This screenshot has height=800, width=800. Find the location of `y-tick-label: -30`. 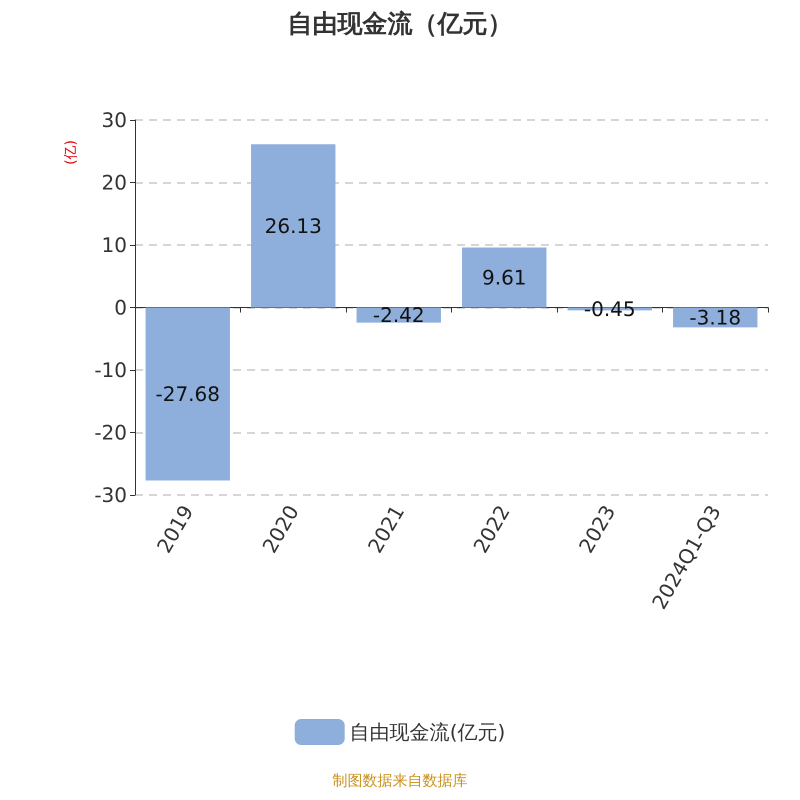

y-tick-label: -30 is located at coordinates (110, 495).